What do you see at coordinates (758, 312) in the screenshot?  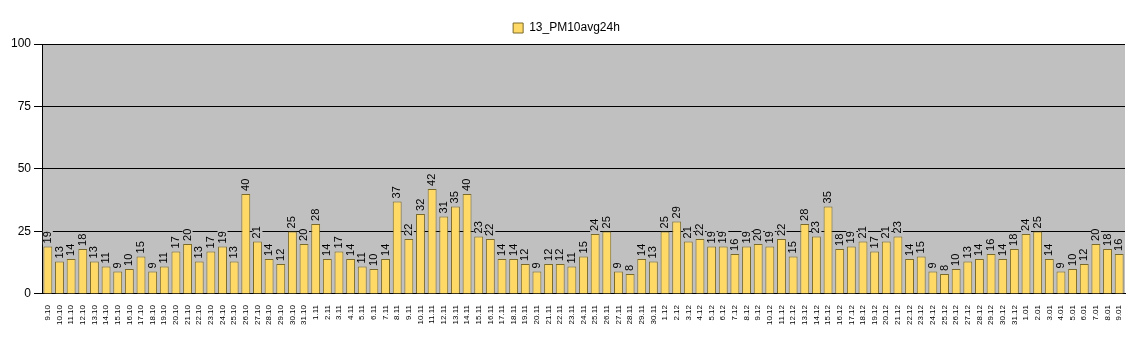 I see `x-tick-label: 9.12` at bounding box center [758, 312].